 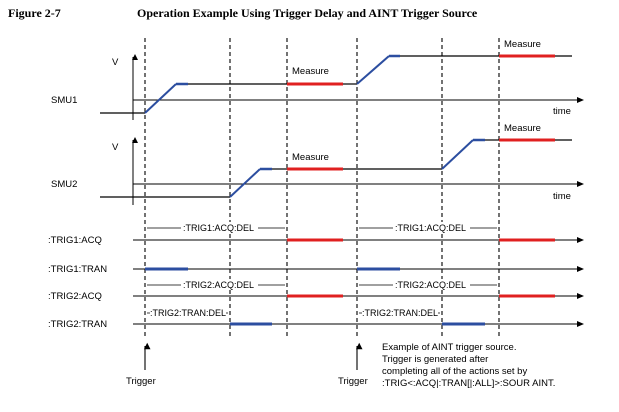 What do you see at coordinates (75, 296) in the screenshot?
I see `trig2-acq-label: :TRIG2:ACQ` at bounding box center [75, 296].